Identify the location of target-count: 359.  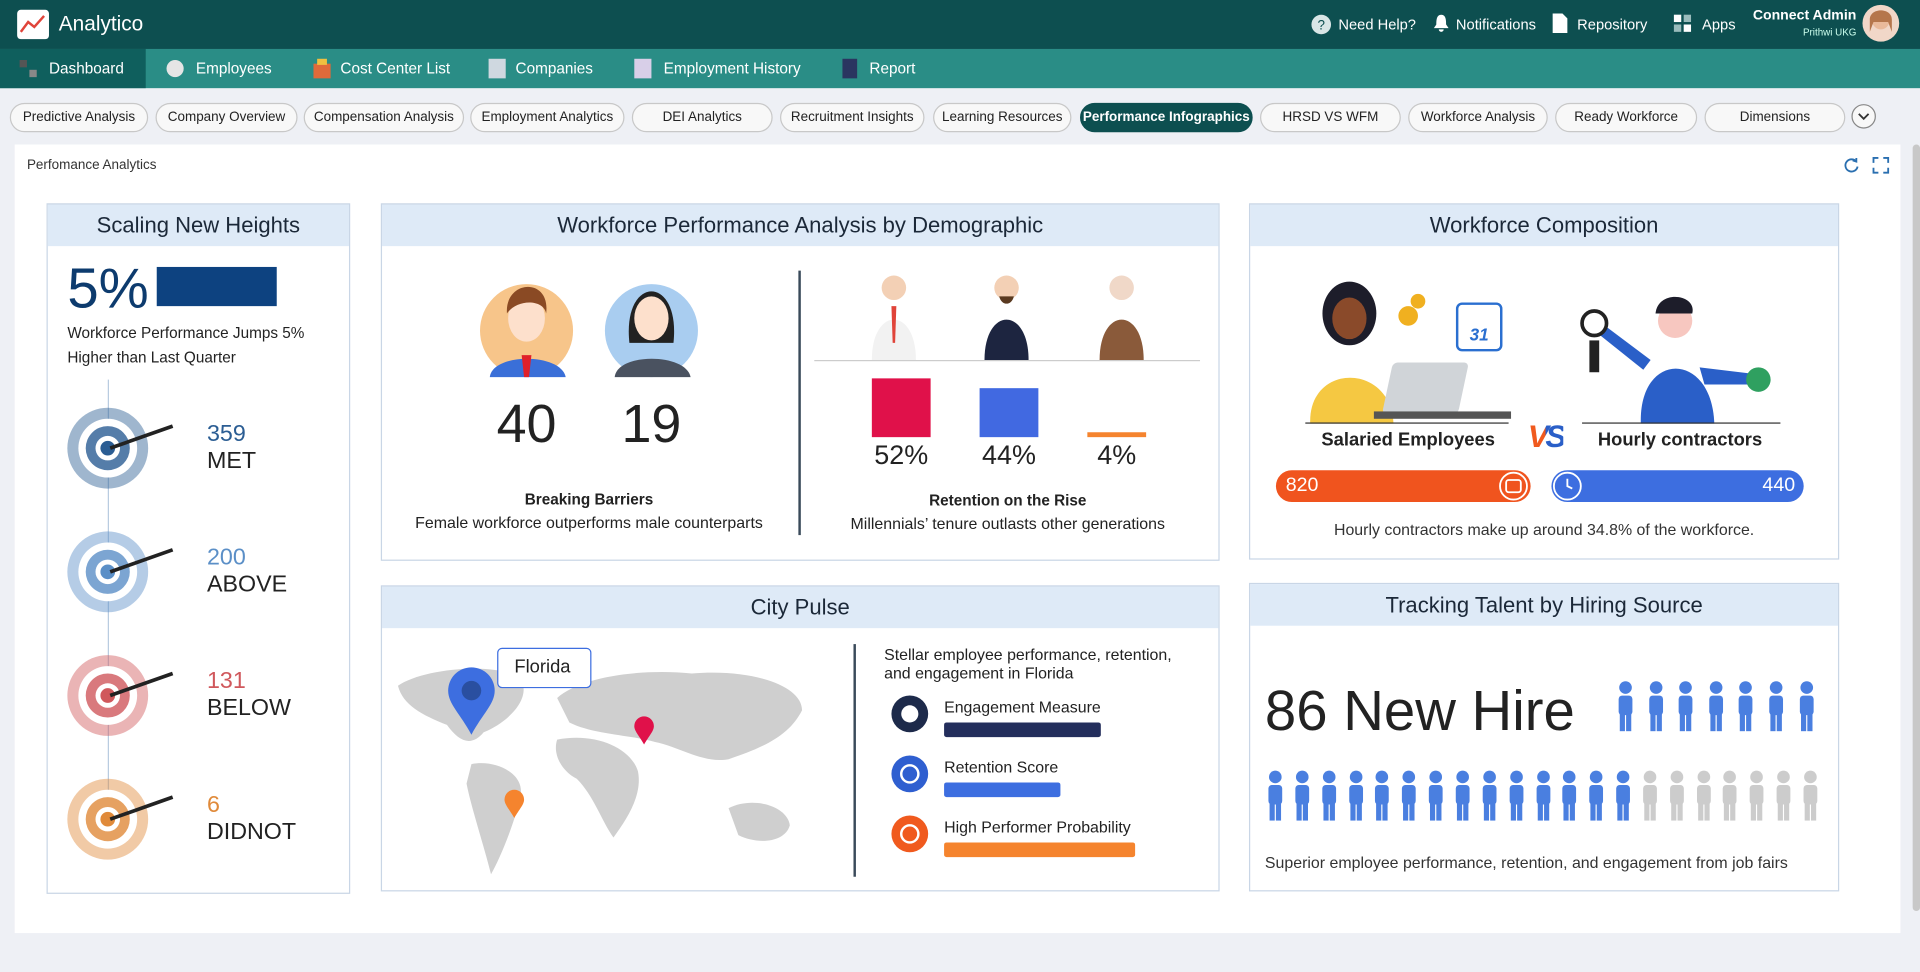
(226, 434).